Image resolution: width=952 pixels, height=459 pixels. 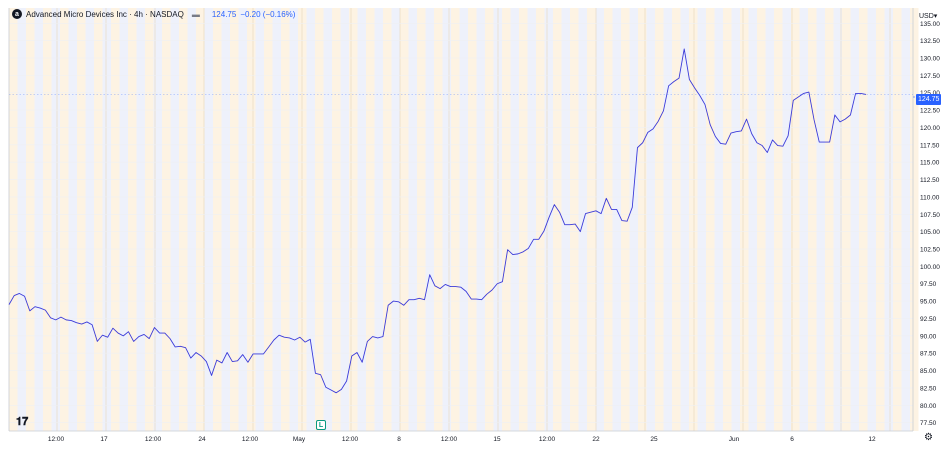 I want to click on x-tick-label: 12, so click(x=872, y=439).